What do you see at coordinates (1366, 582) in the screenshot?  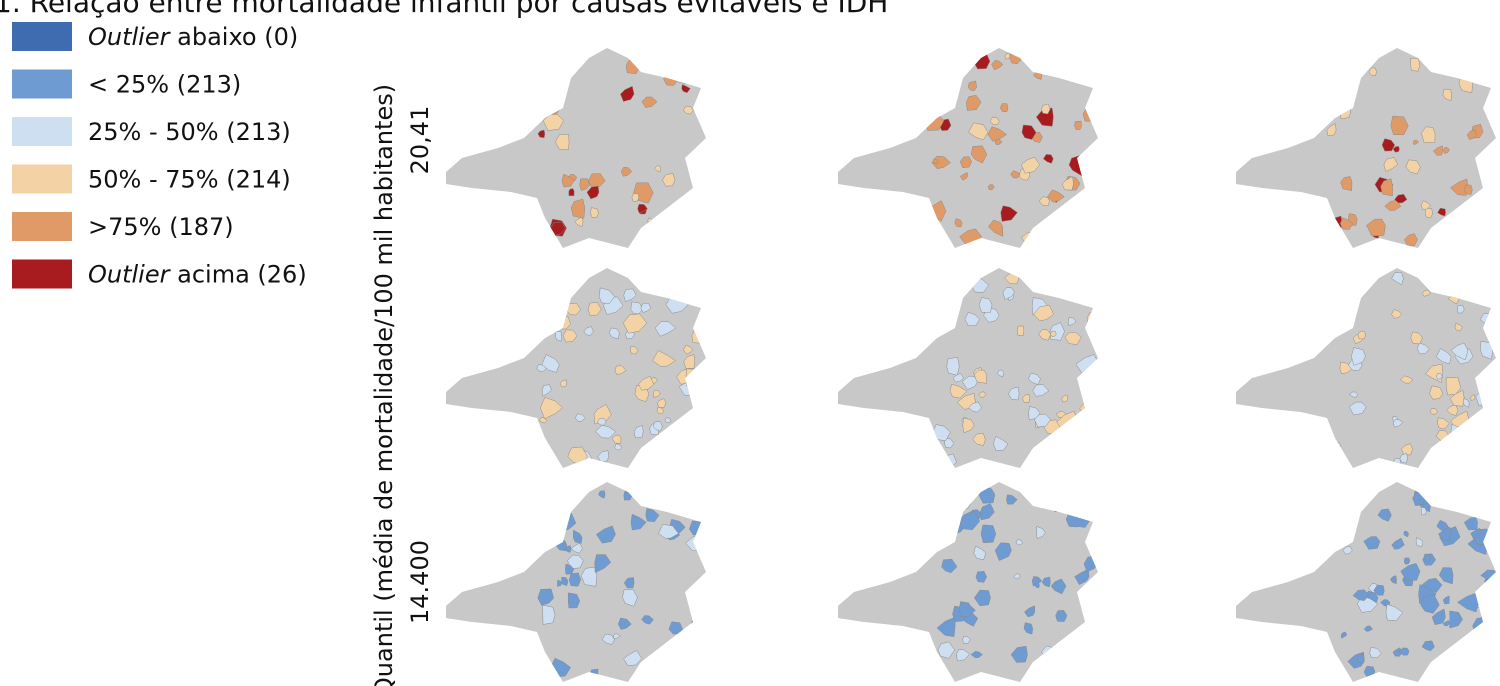 I see `state-shape` at bounding box center [1366, 582].